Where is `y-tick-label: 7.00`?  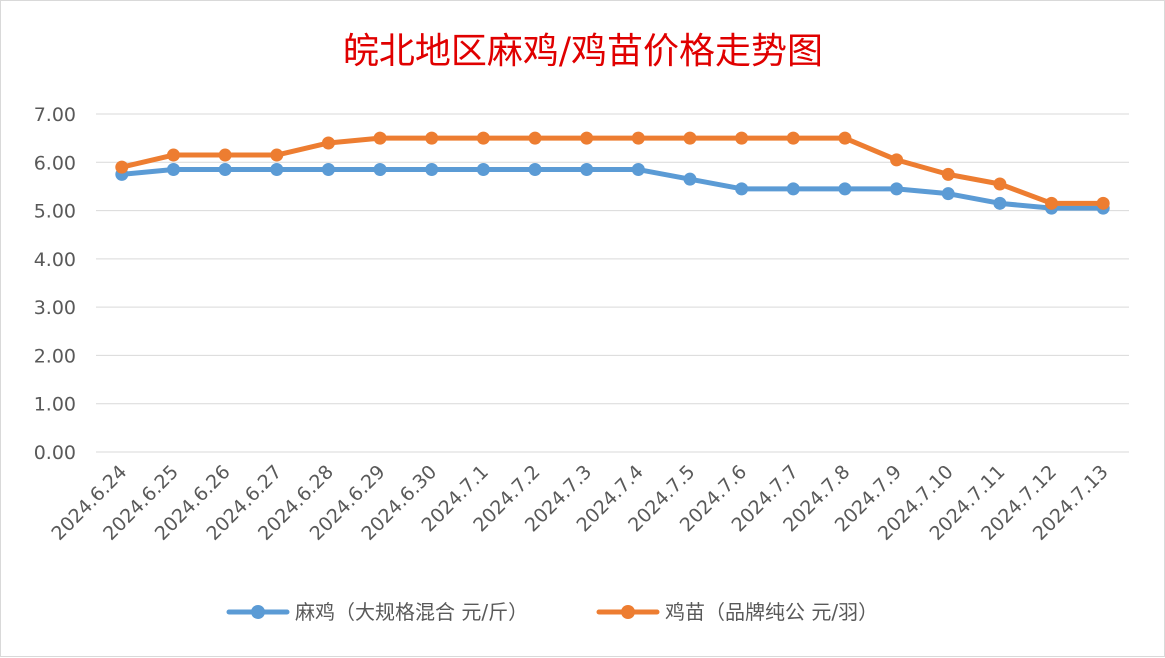
y-tick-label: 7.00 is located at coordinates (55, 115).